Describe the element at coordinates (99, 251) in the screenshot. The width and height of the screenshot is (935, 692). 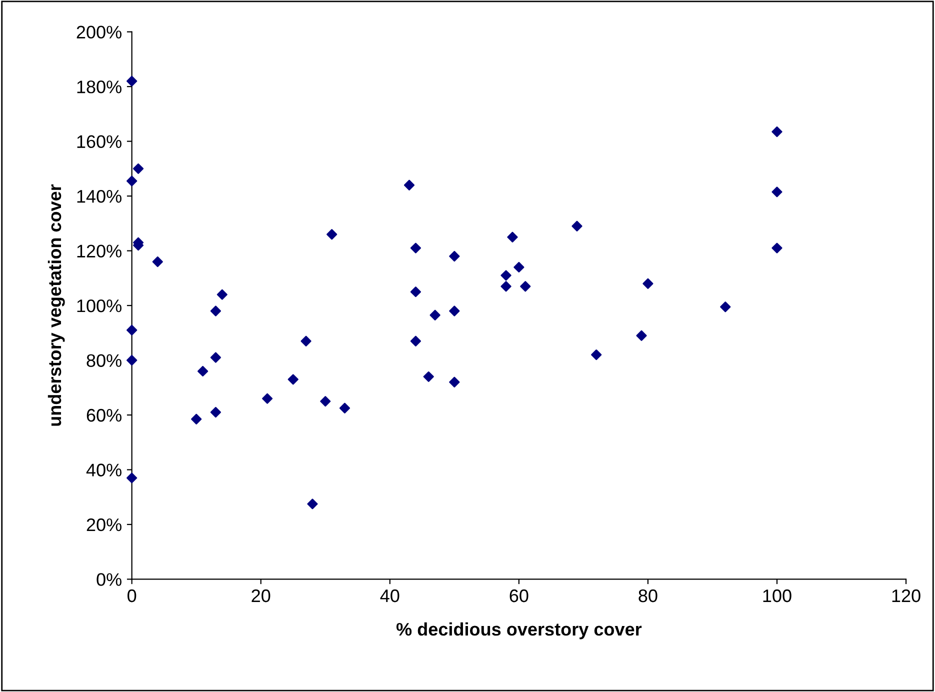
I see `y-tick-label: 120%` at that location.